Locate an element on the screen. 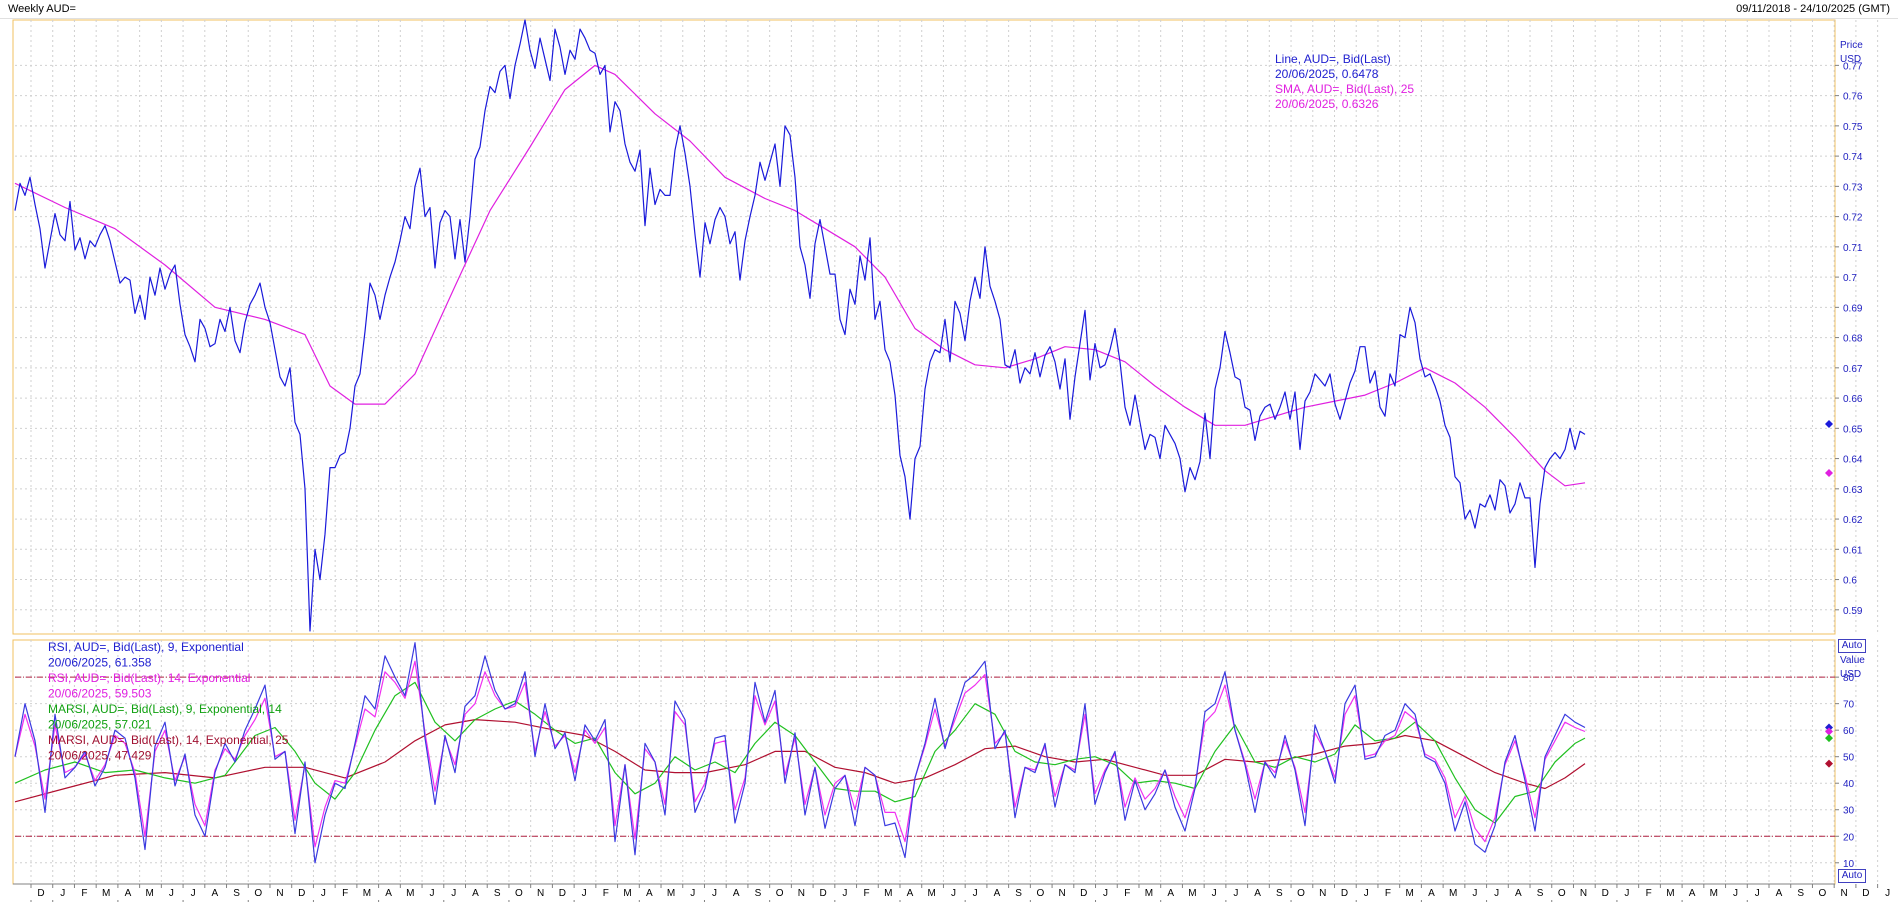  price-auto-scale-button: Auto is located at coordinates (1852, 646).